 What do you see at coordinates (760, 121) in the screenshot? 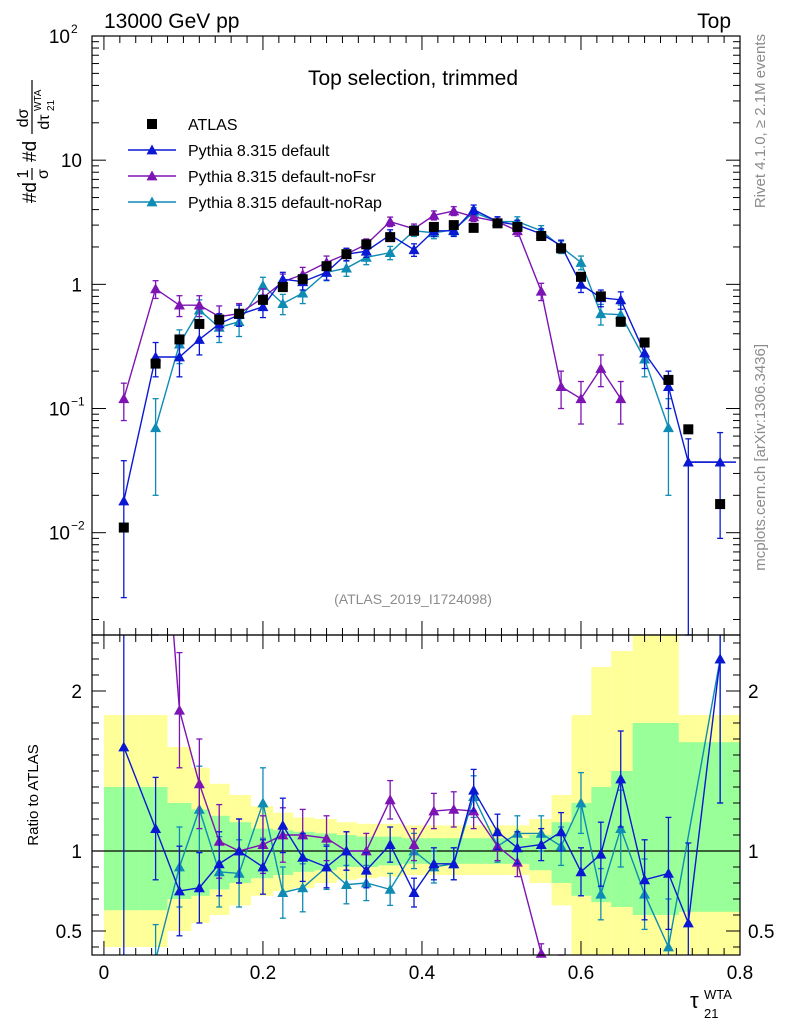
I see `rivet-label: Rivet 4.1.0, ≥ 2.1M events` at bounding box center [760, 121].